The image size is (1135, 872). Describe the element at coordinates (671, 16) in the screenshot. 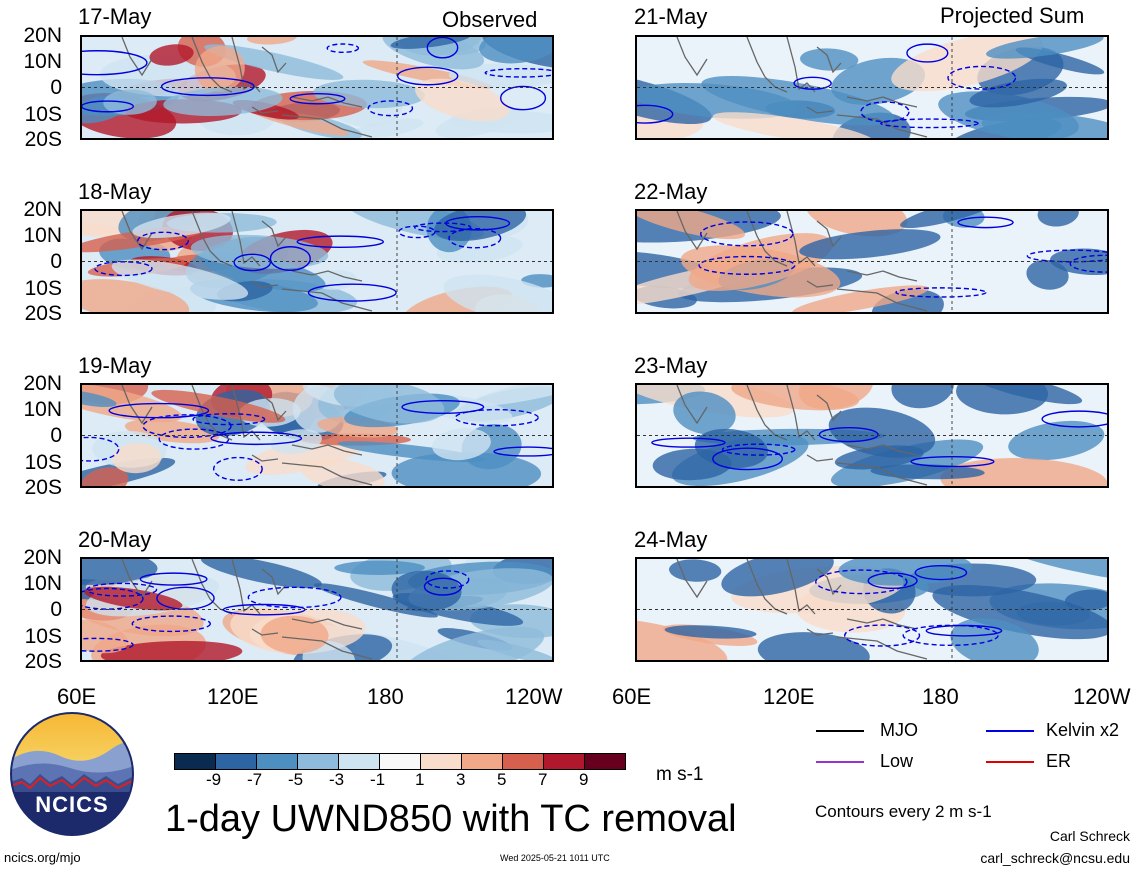

I see `panel-date: 21-May` at that location.